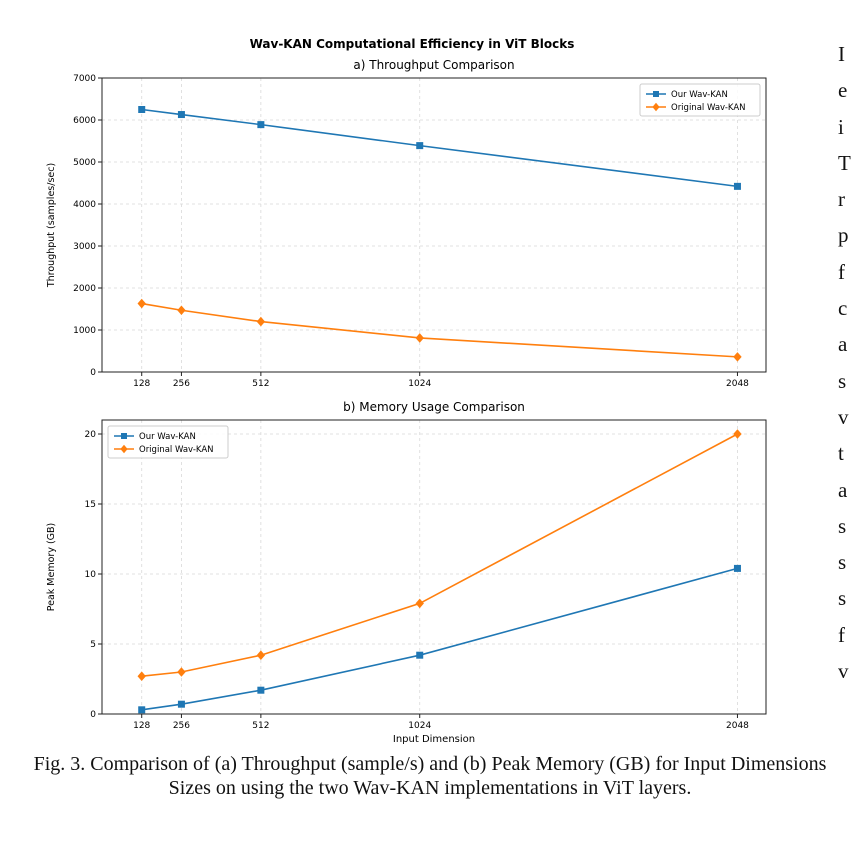 Image resolution: width=854 pixels, height=865 pixels. I want to click on side-text-line: T, so click(844, 162).